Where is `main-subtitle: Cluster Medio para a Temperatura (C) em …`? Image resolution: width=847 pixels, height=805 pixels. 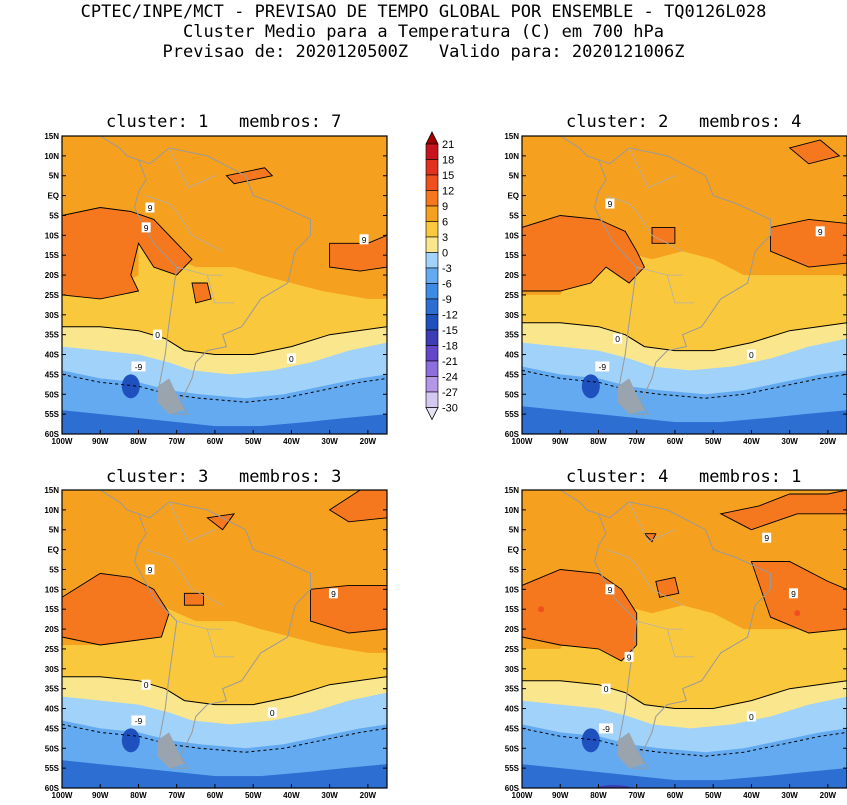 main-subtitle: Cluster Medio para a Temperatura (C) em … is located at coordinates (423, 32).